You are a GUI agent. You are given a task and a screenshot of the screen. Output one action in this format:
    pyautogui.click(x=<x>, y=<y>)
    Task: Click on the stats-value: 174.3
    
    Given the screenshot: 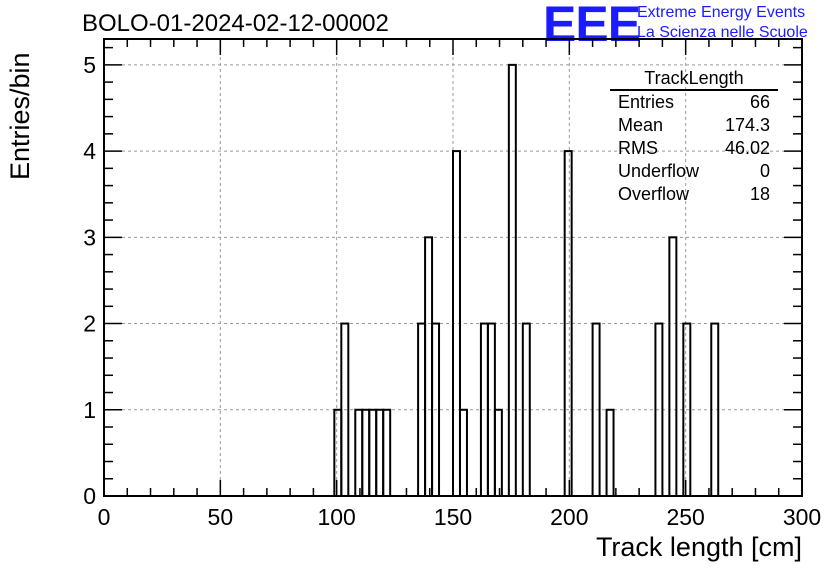 What is the action you would take?
    pyautogui.click(x=747, y=125)
    